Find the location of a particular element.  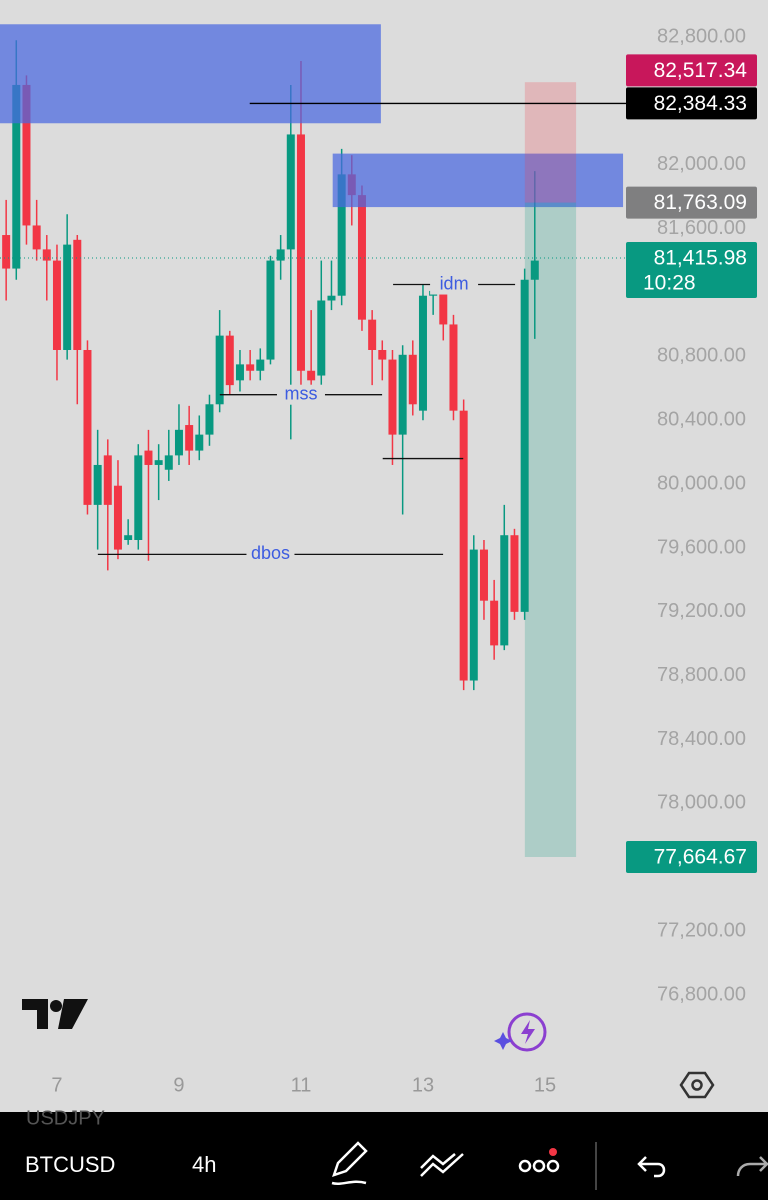

y-tick-label: 78,800.00 is located at coordinates (701, 675).